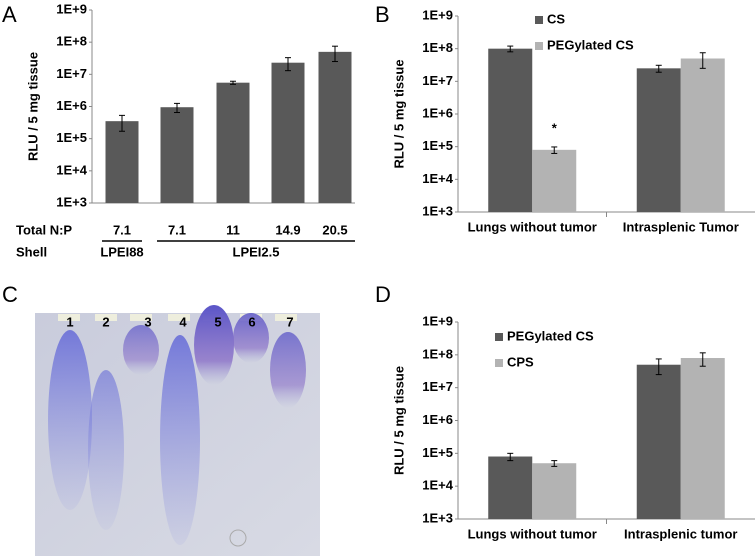 The image size is (755, 556). I want to click on lane-label: 6, so click(251, 321).